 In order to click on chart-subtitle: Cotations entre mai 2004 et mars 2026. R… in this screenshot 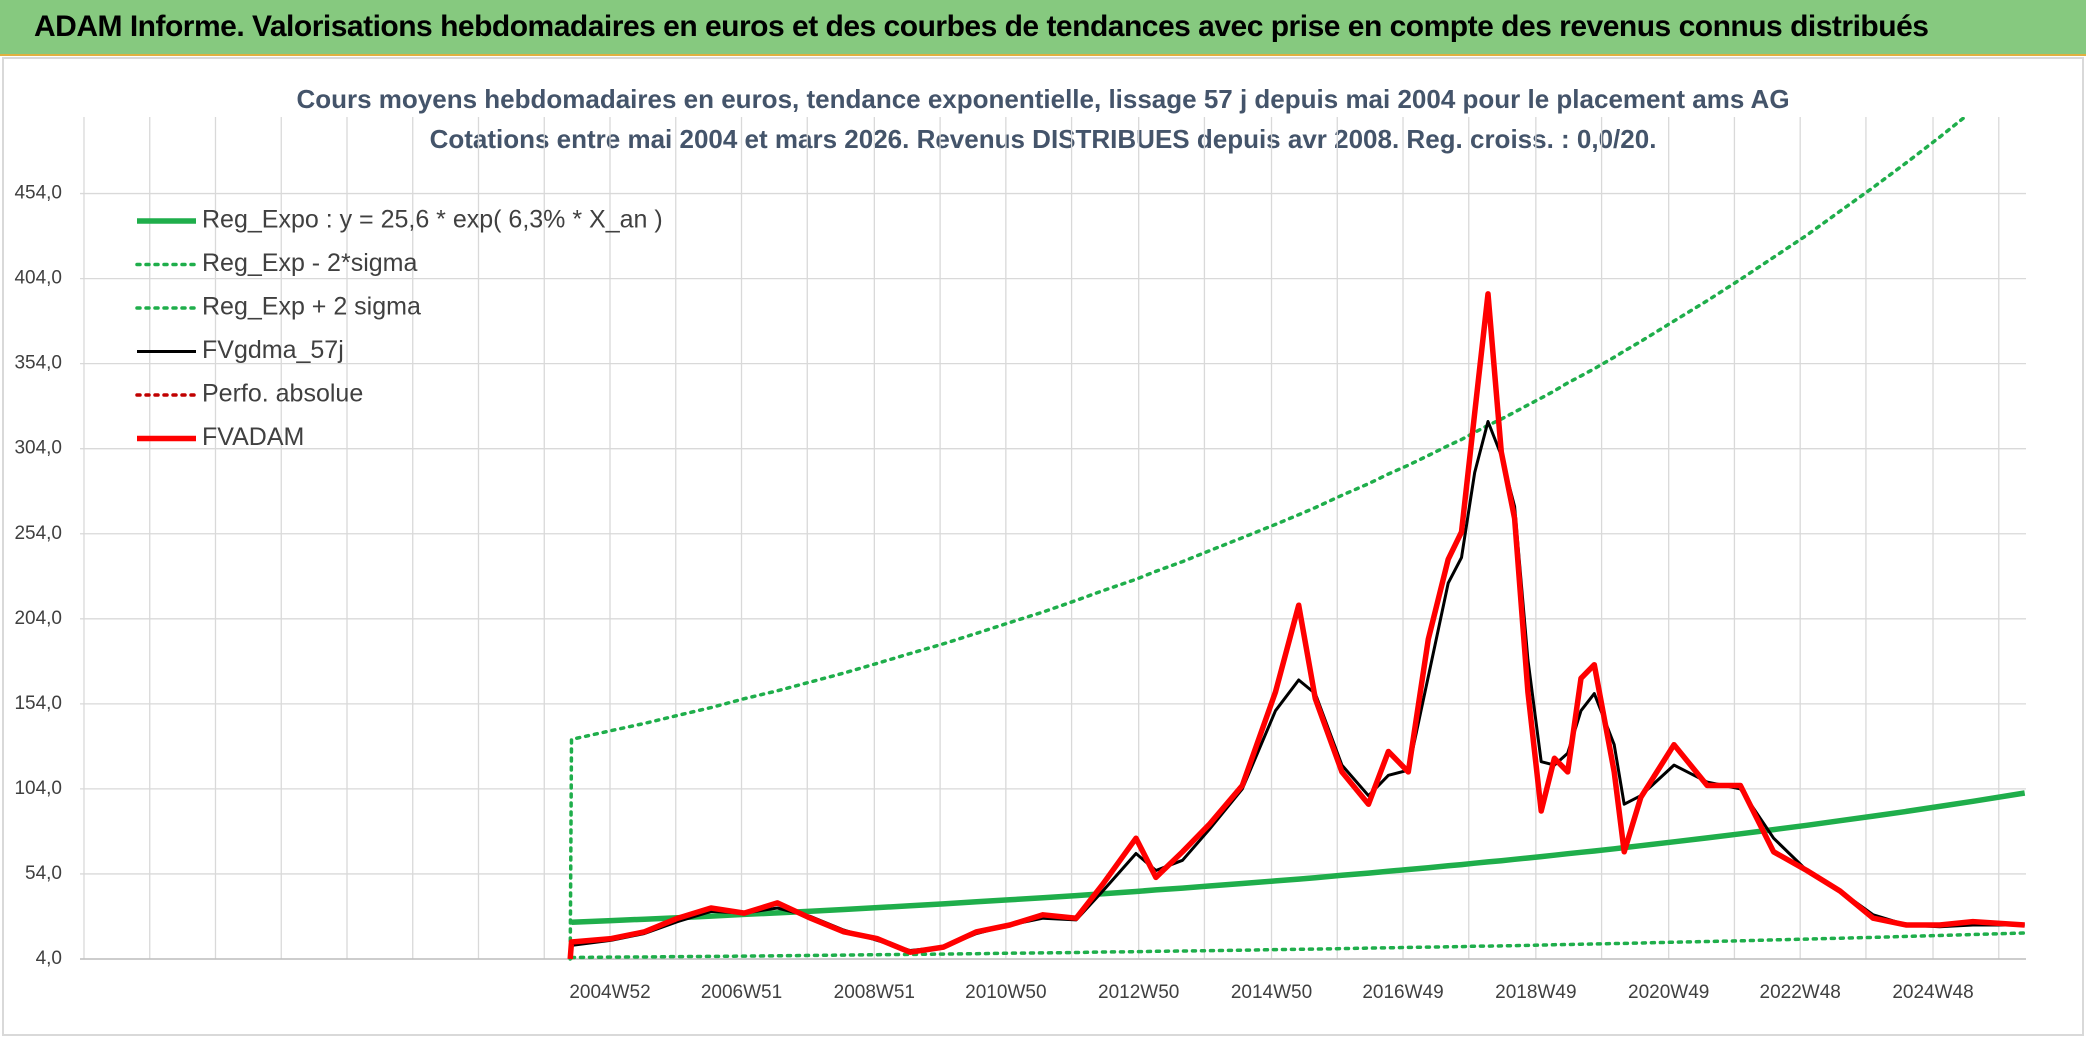, I will do `click(1043, 139)`.